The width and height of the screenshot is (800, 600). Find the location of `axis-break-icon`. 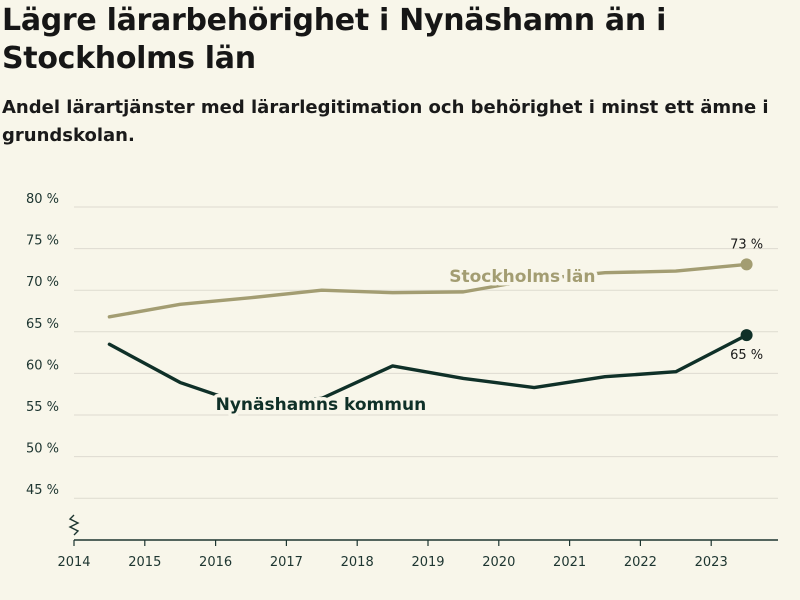

axis-break-icon is located at coordinates (74, 525).